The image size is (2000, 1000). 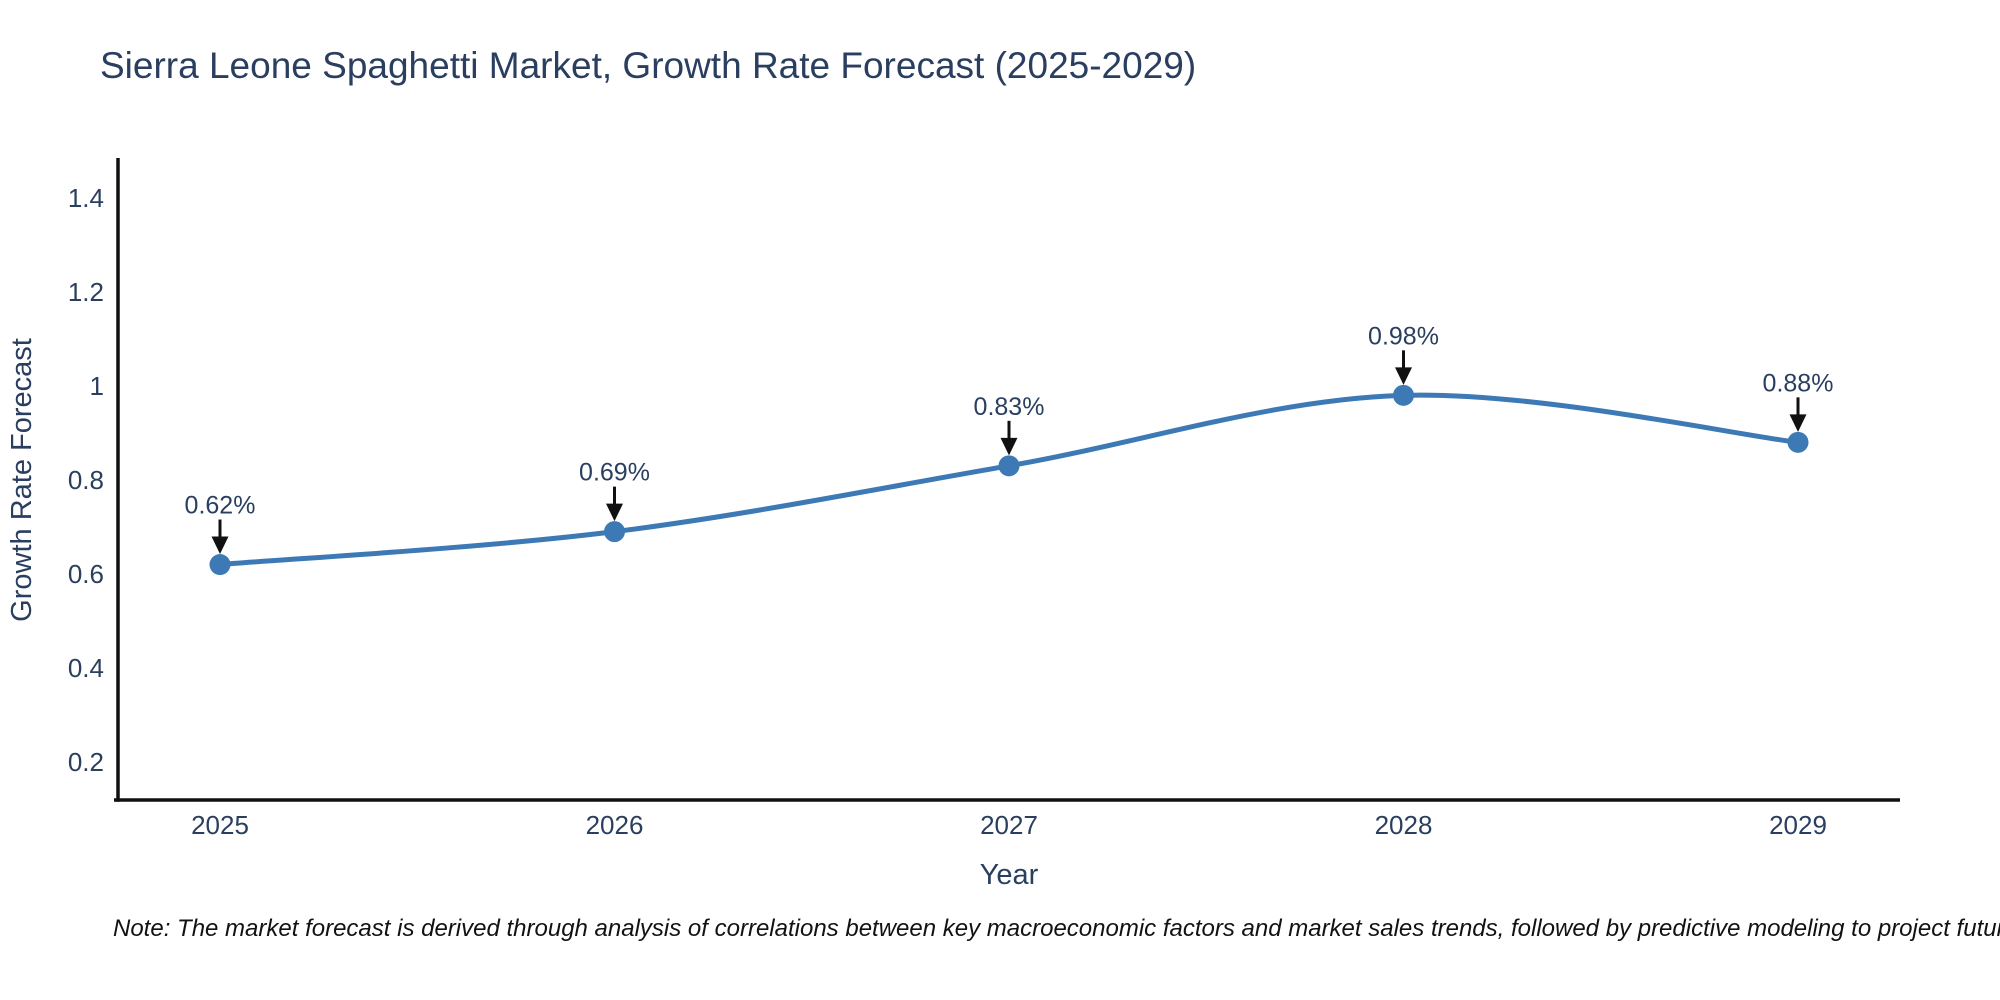 What do you see at coordinates (614, 532) in the screenshot?
I see `data-point-2026` at bounding box center [614, 532].